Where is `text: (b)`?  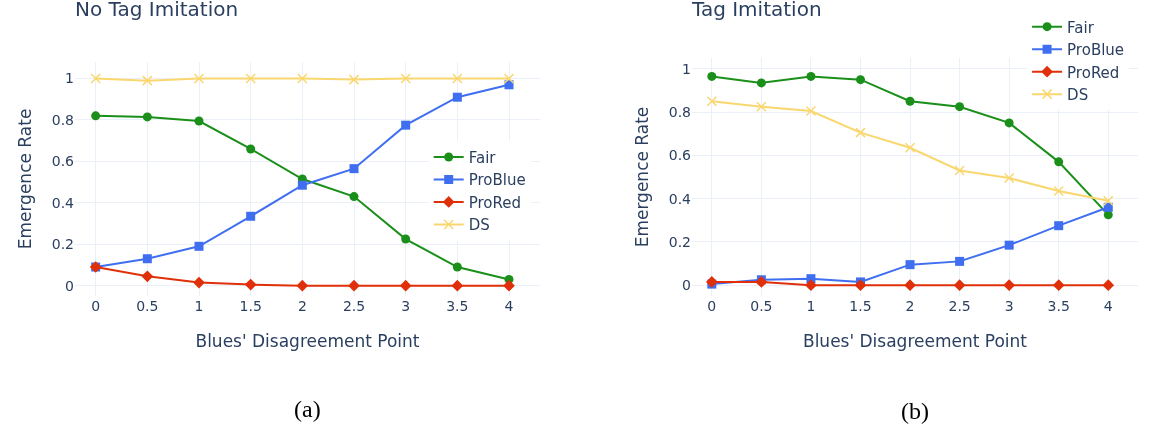
text: (b) is located at coordinates (915, 411).